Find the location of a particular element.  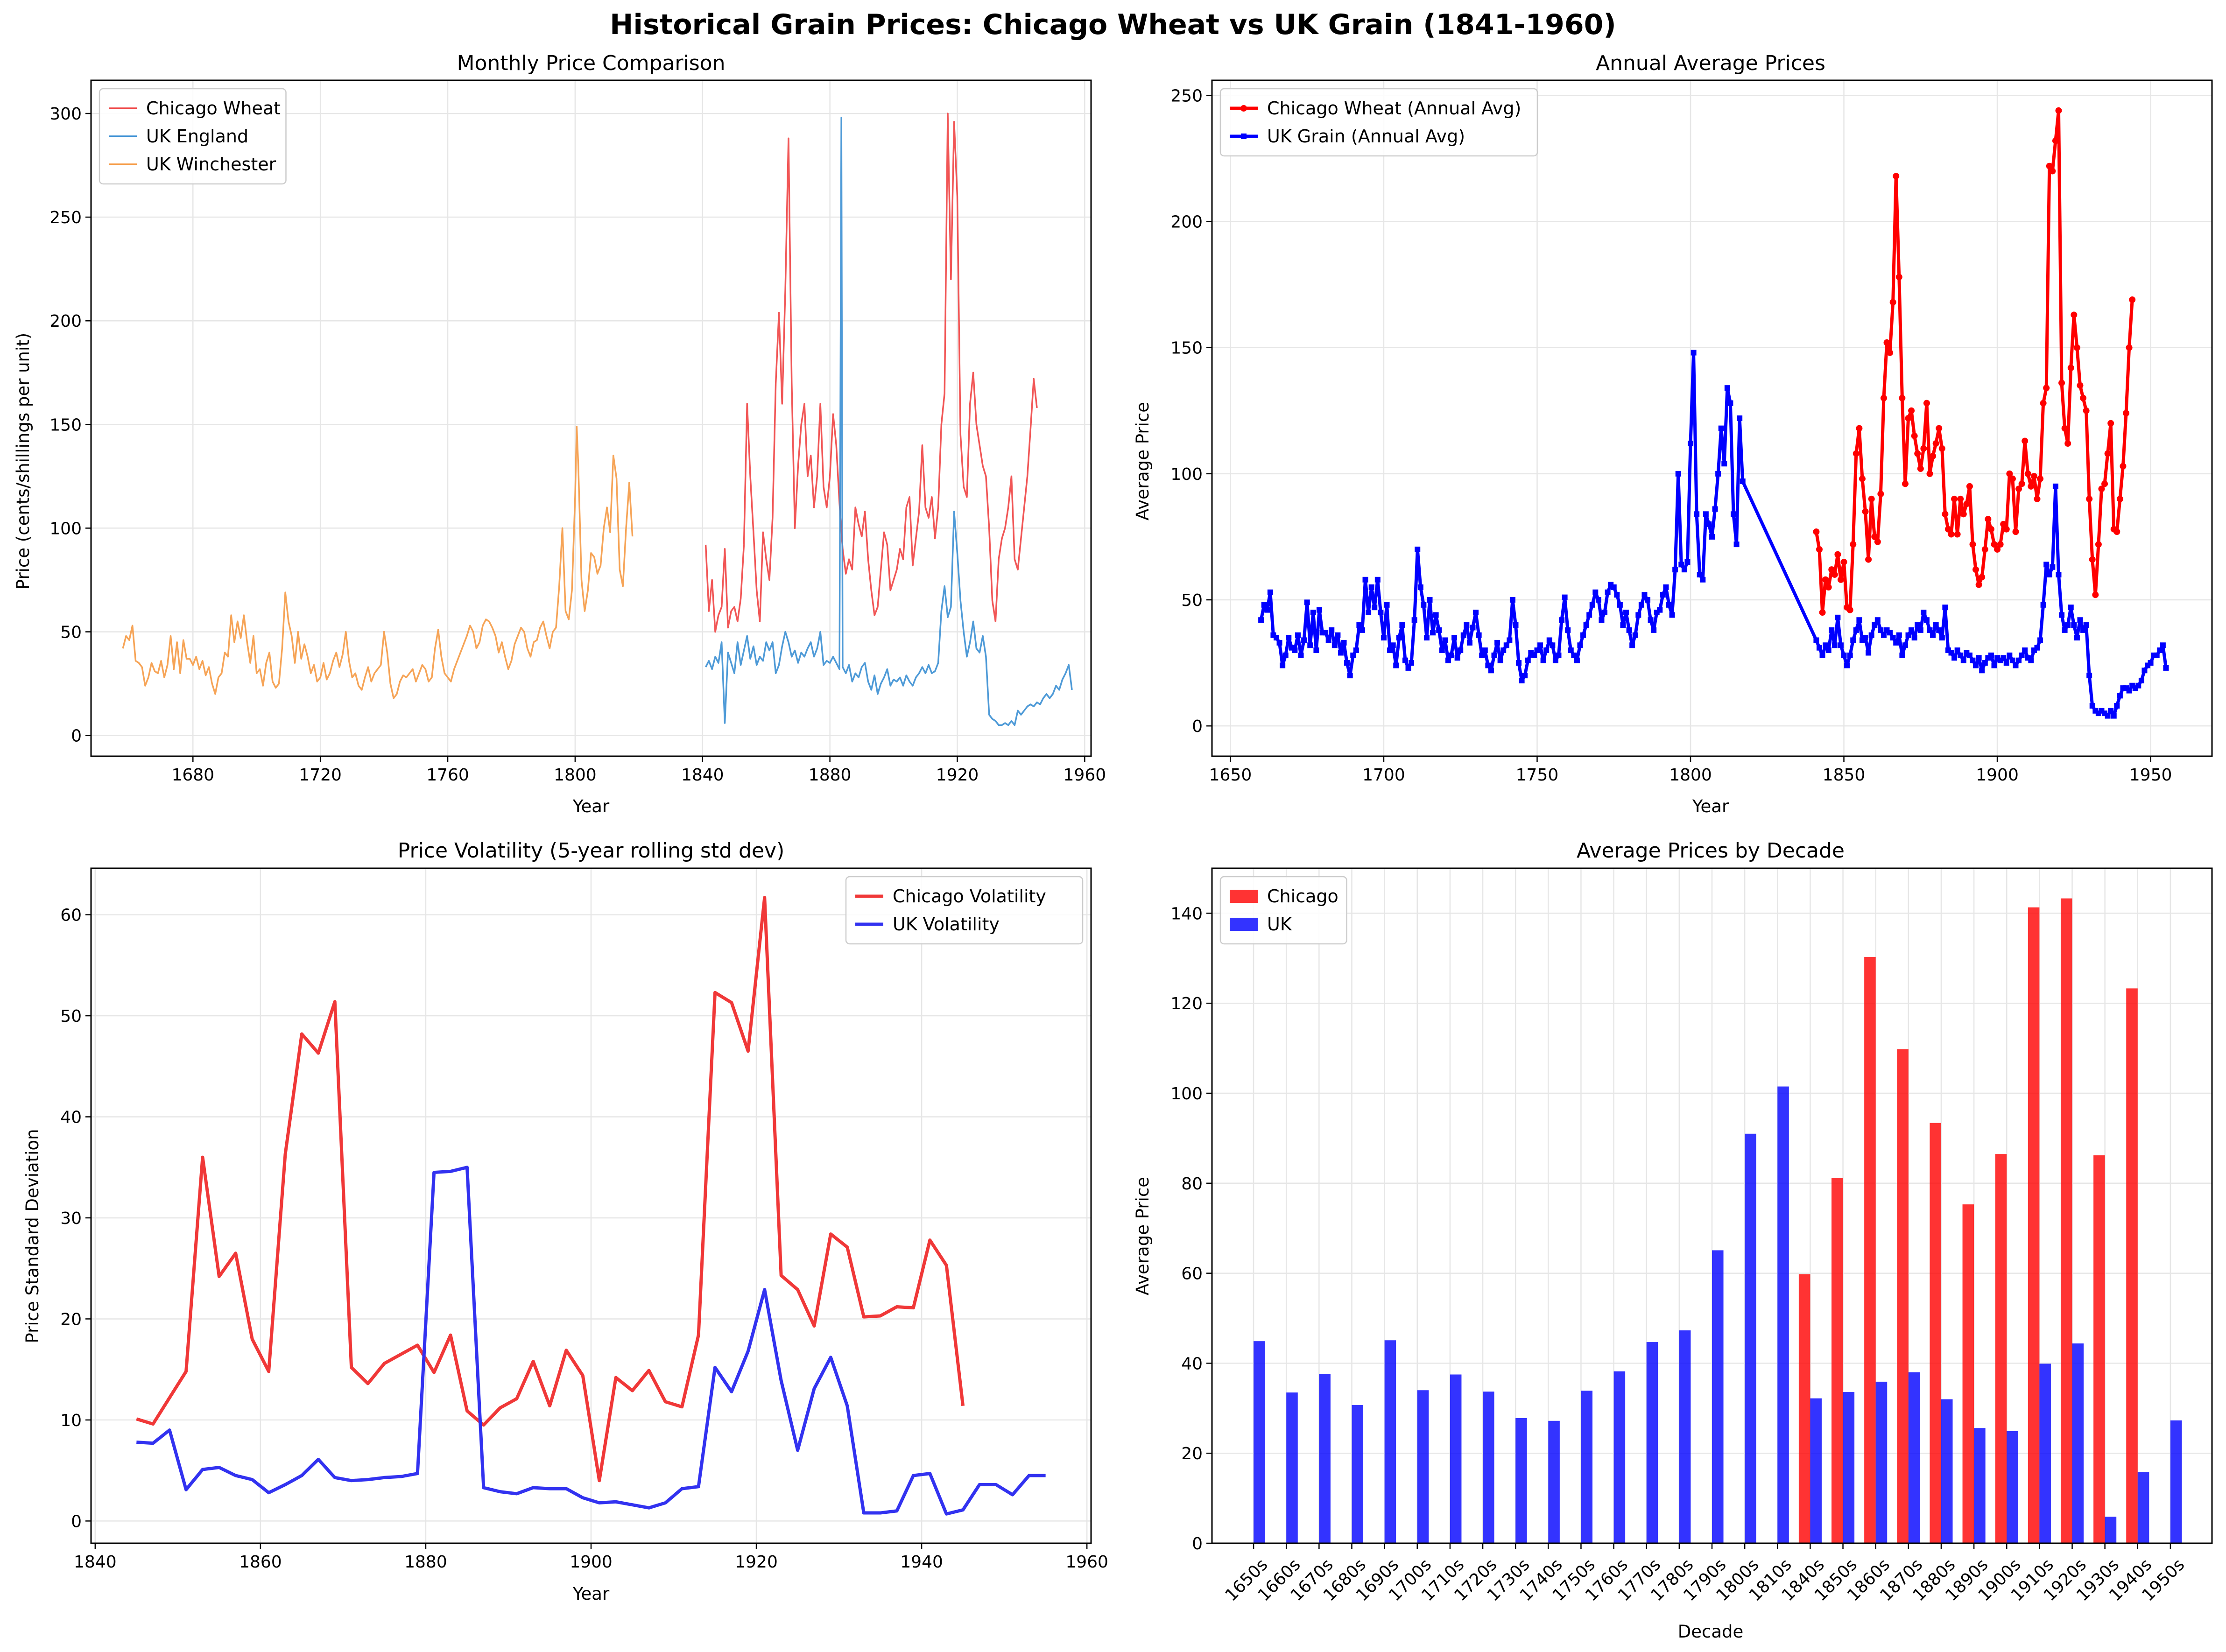

annual-ytick-label-2: 100 is located at coordinates (1186, 474).